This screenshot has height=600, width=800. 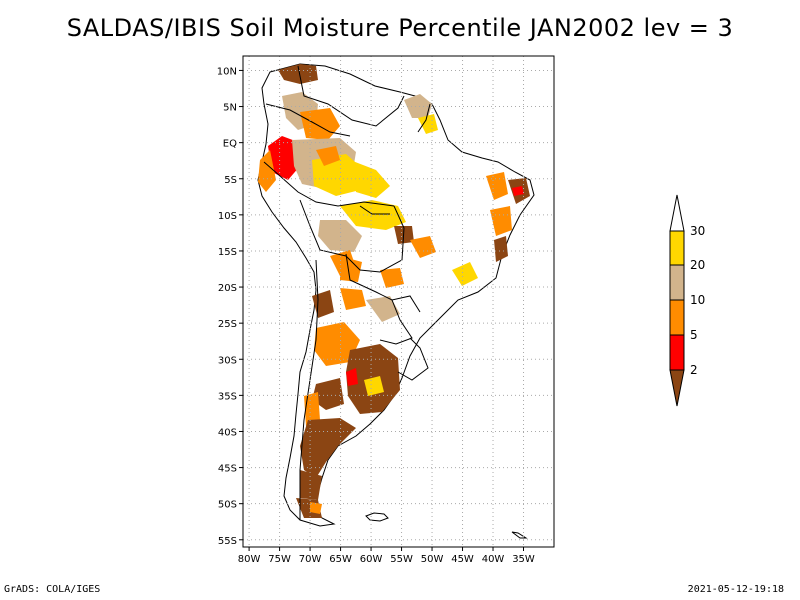 What do you see at coordinates (227, 432) in the screenshot?
I see `lat-tick-label: 40S` at bounding box center [227, 432].